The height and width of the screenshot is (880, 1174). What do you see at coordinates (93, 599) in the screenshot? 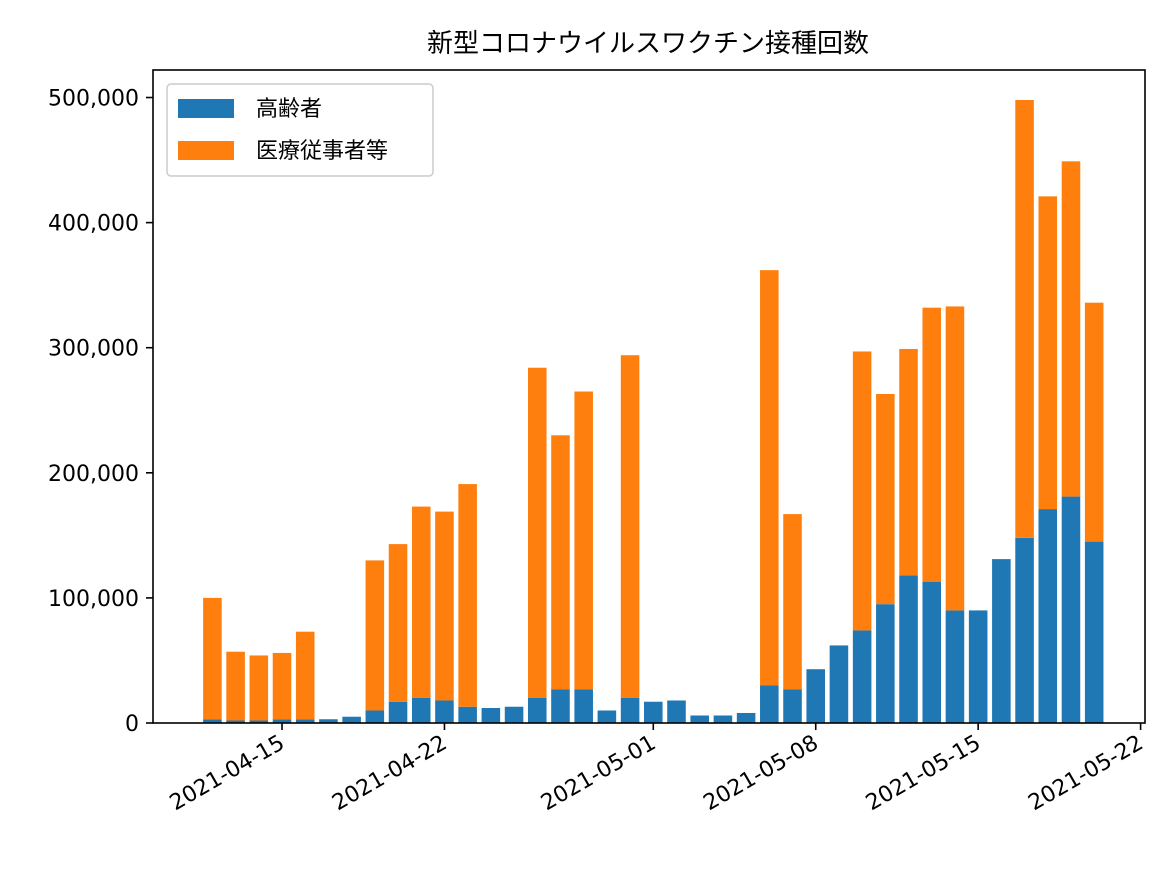
I see `y-tick-label: 100,000` at bounding box center [93, 599].